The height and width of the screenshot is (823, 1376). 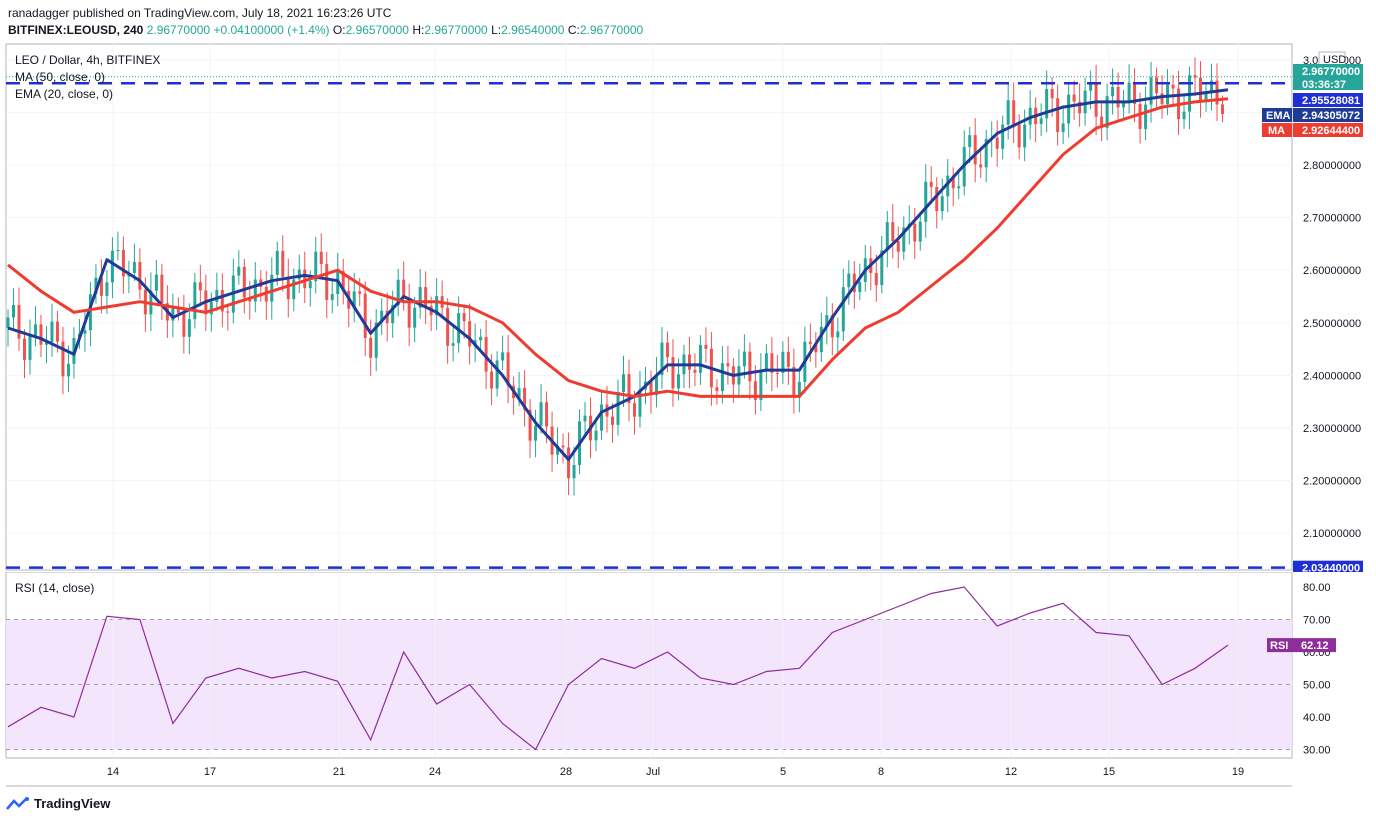 What do you see at coordinates (1317, 686) in the screenshot?
I see `rsi-tick-label: 50.00` at bounding box center [1317, 686].